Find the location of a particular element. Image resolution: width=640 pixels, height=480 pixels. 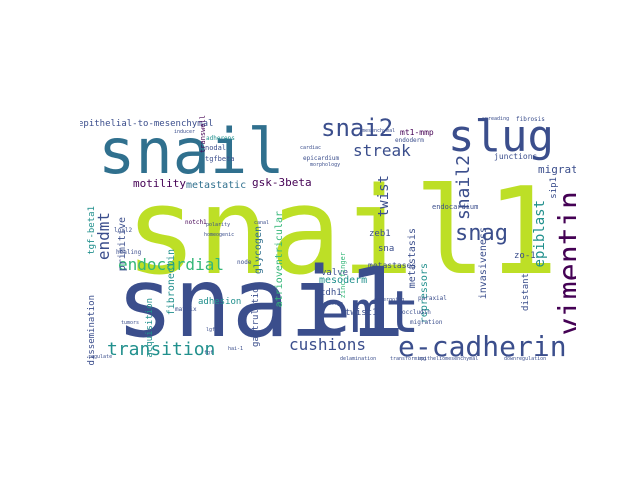

word-metastasis: metastasis is located at coordinates (412, 258).